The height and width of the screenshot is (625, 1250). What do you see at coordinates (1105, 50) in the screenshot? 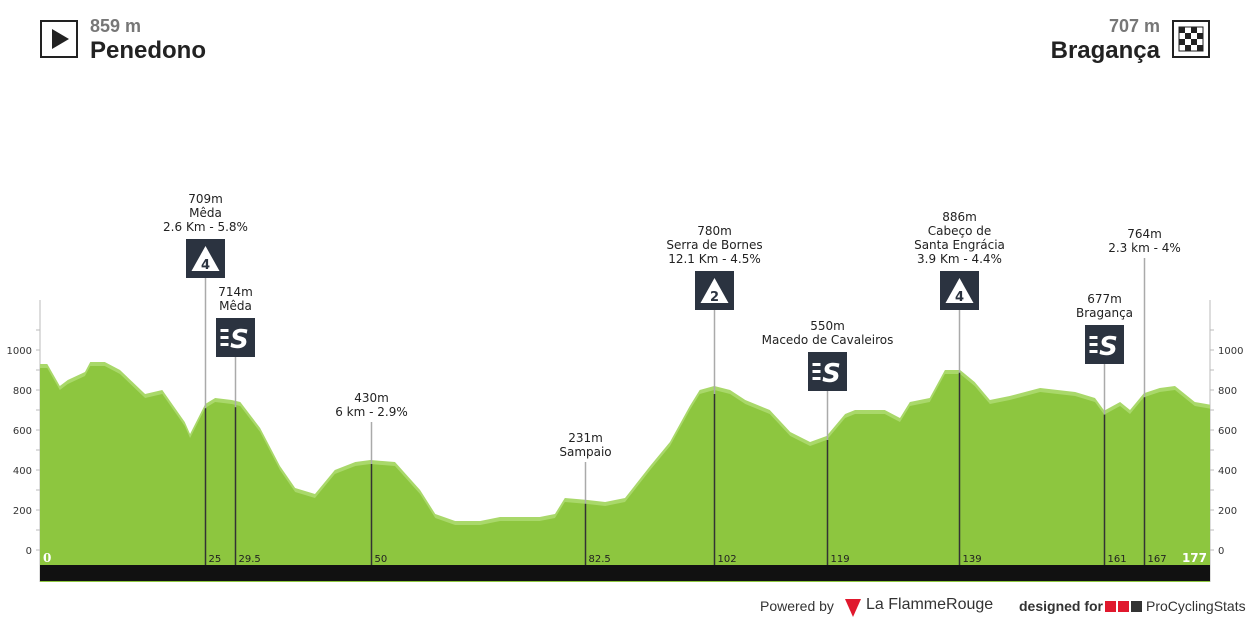
I see `finish-city: Bragança` at bounding box center [1105, 50].